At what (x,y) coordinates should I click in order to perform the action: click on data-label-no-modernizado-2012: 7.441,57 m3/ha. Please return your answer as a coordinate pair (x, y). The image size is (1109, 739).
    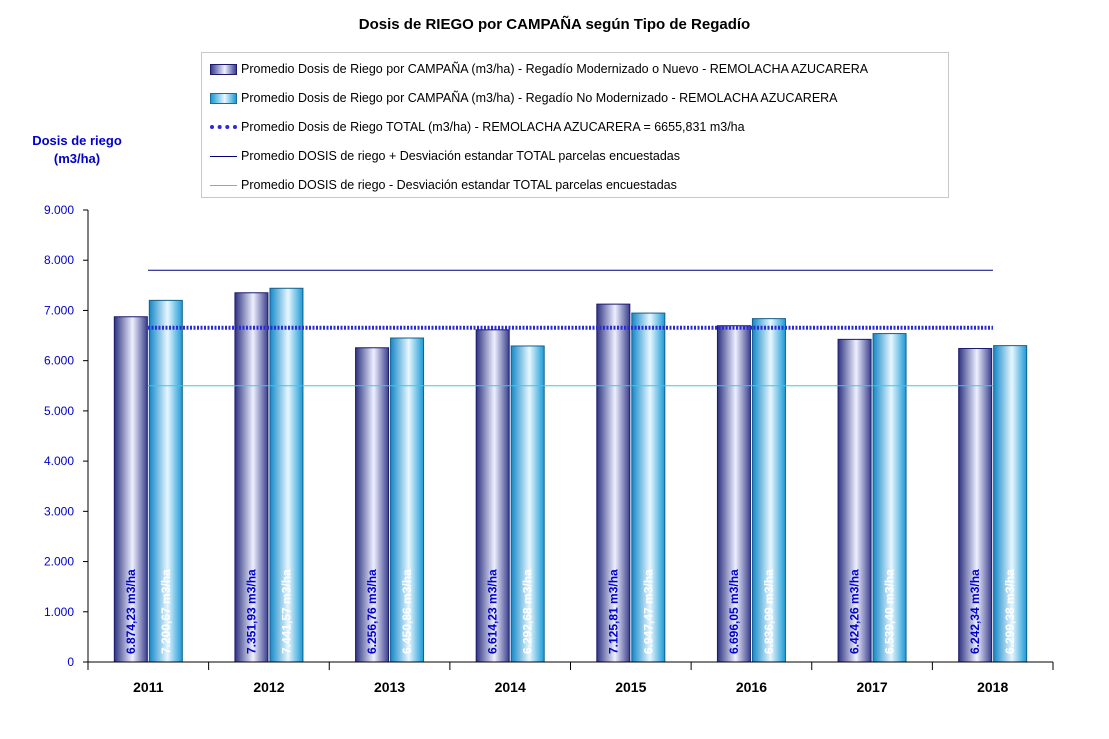
    Looking at the image, I should click on (286, 611).